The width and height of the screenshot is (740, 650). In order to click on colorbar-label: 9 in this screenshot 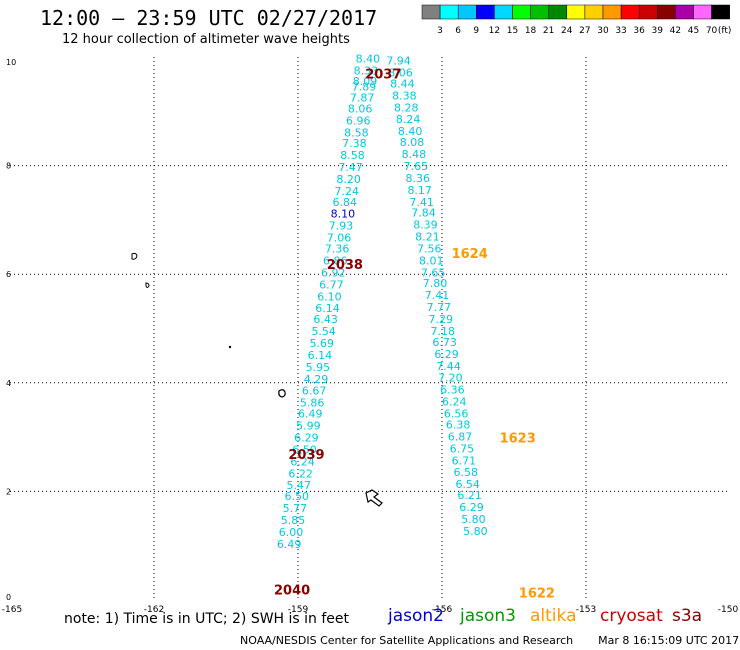, I will do `click(476, 31)`.